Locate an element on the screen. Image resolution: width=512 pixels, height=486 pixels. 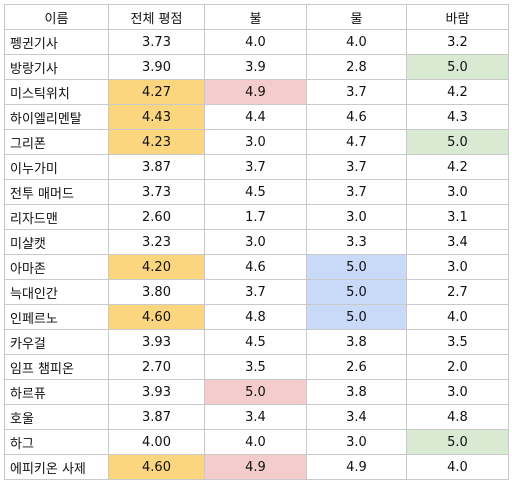
cell-fire: 4.8 is located at coordinates (255, 317).